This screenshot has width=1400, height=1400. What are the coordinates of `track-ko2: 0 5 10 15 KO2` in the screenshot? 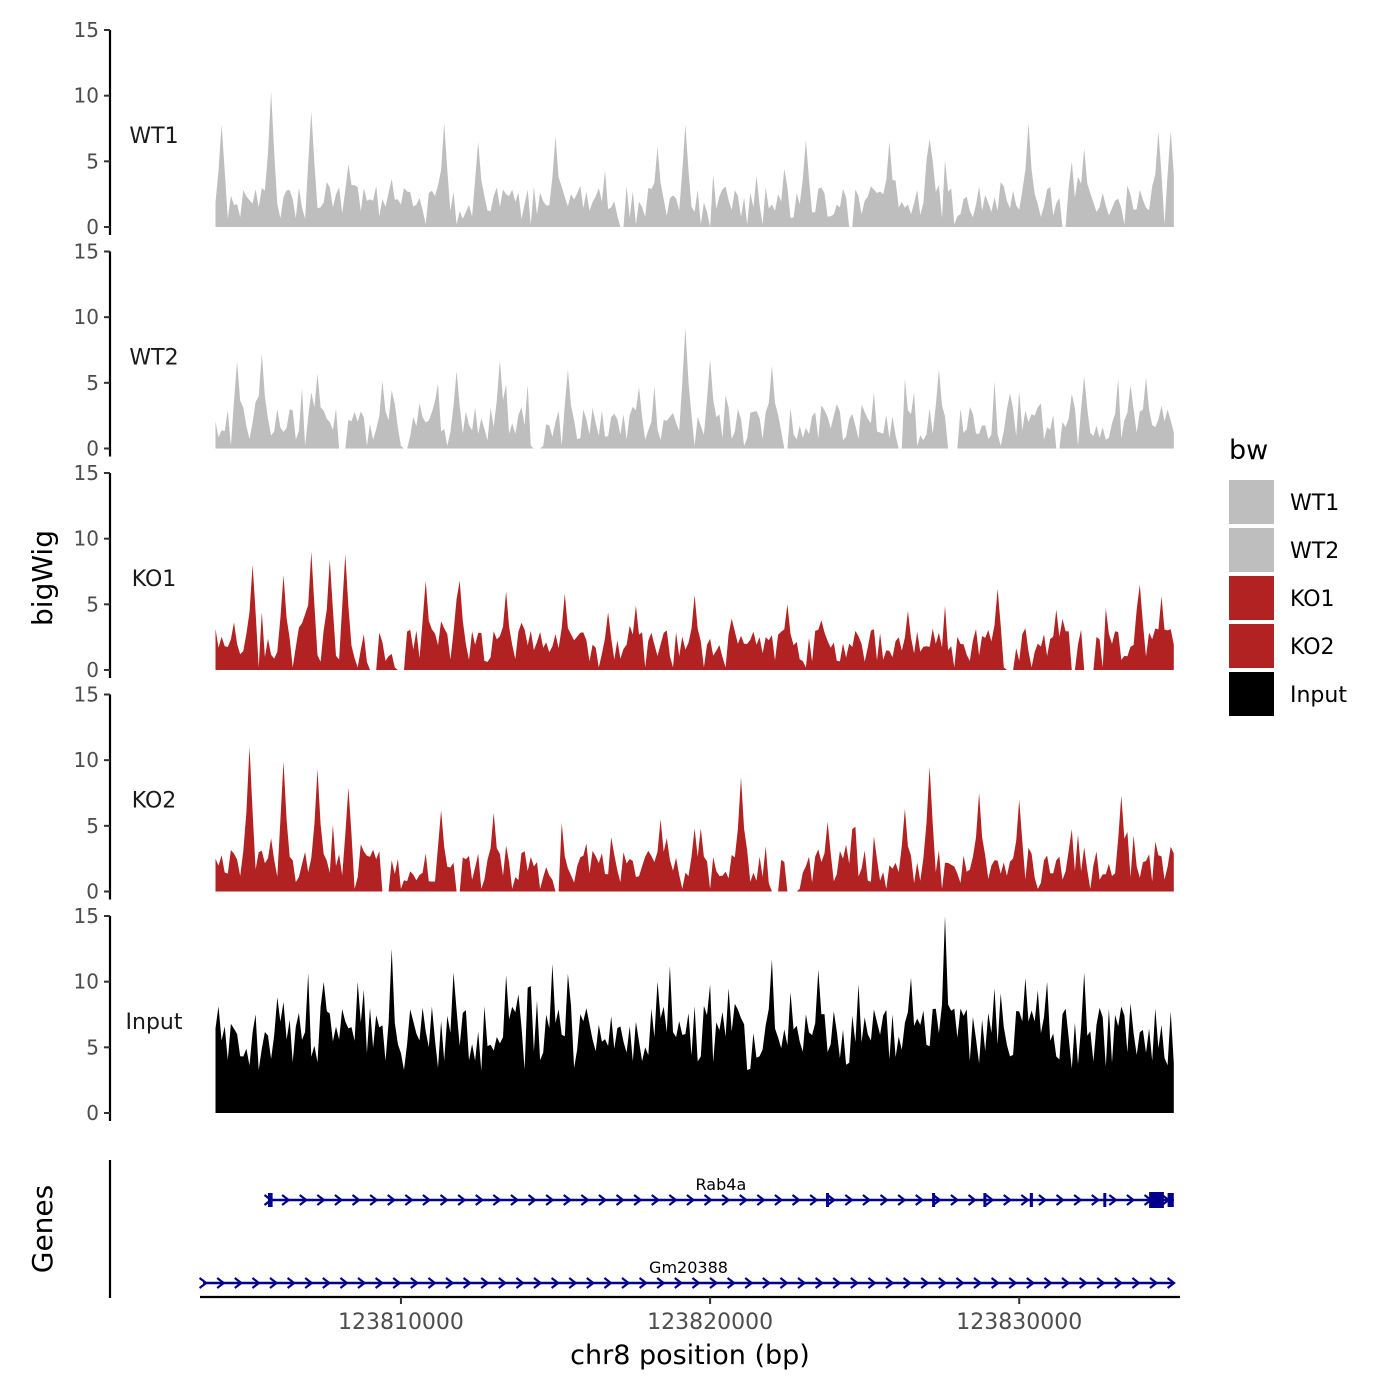 It's located at (624, 793).